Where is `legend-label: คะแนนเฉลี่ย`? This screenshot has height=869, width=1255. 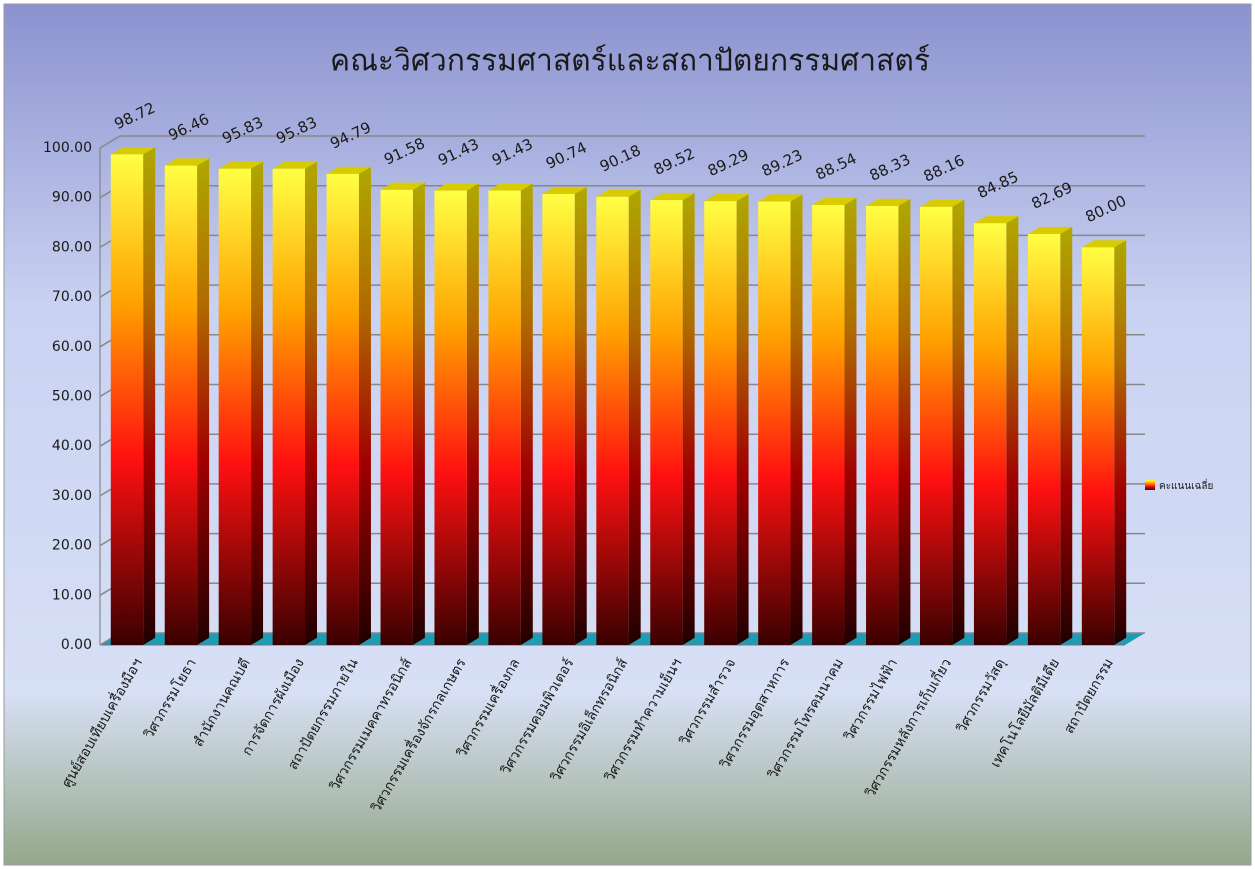 legend-label: คะแนนเฉลี่ย is located at coordinates (1186, 485).